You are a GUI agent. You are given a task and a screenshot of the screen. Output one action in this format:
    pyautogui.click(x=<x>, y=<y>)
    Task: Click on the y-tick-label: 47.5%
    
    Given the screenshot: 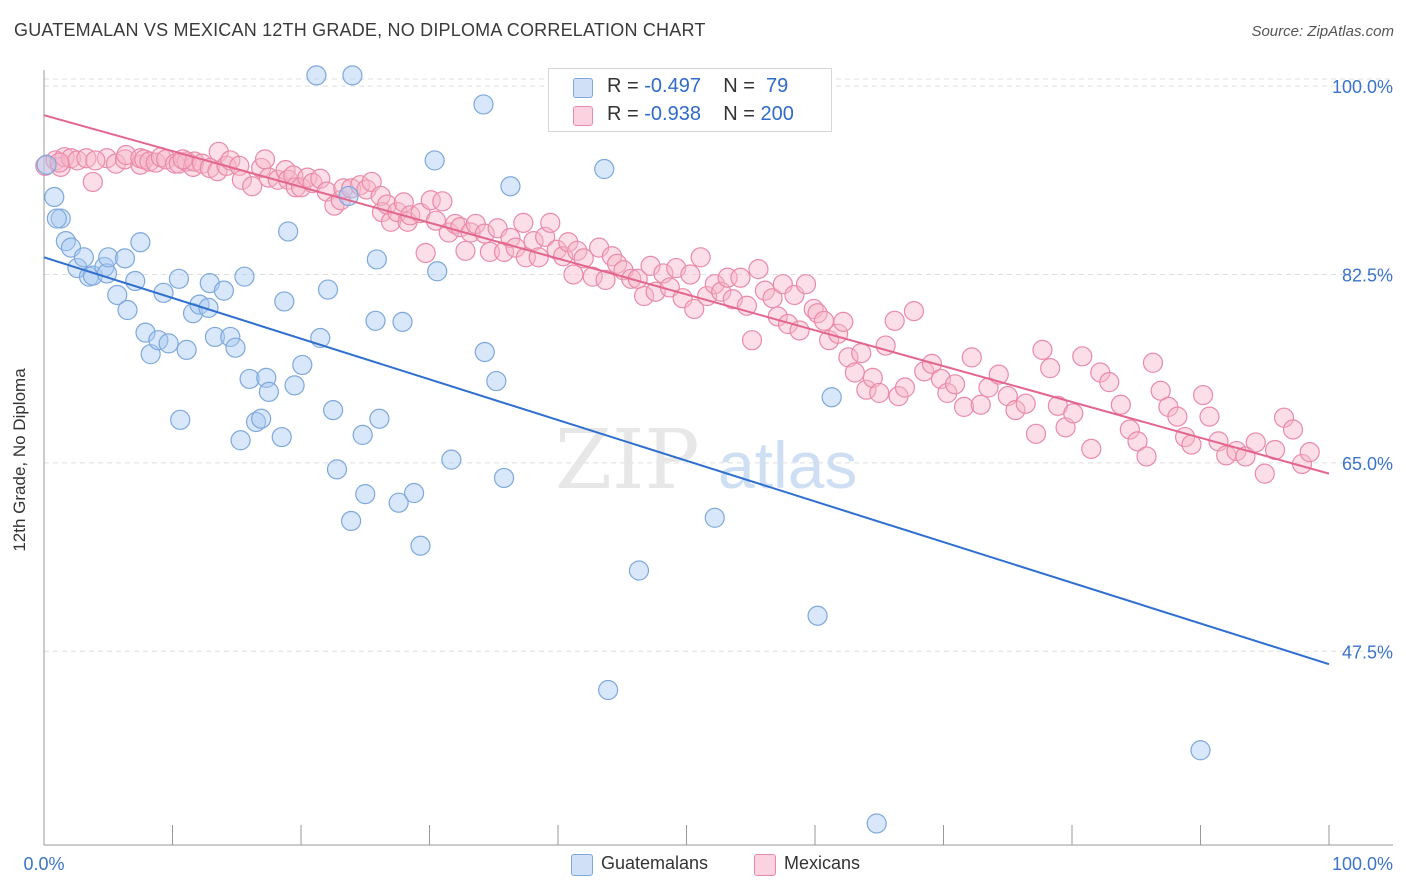 What is the action you would take?
    pyautogui.click(x=1367, y=652)
    